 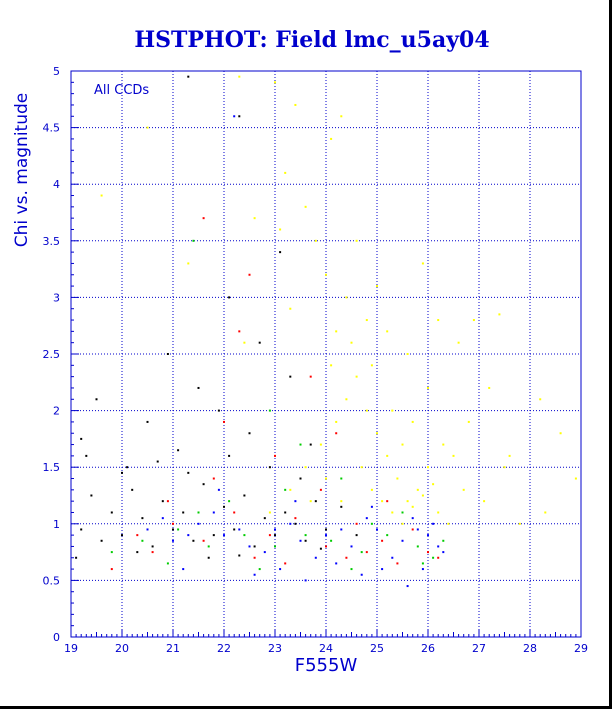 What do you see at coordinates (71, 648) in the screenshot?
I see `x-tick-label: 19` at bounding box center [71, 648].